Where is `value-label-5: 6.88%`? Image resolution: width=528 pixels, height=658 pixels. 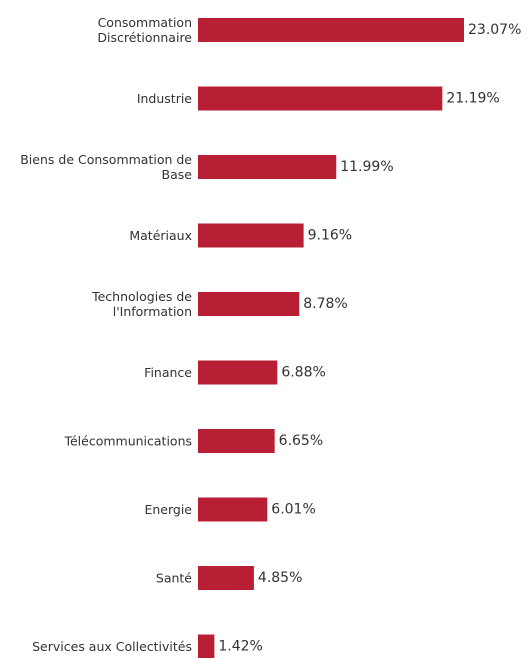 value-label-5: 6.88% is located at coordinates (303, 373).